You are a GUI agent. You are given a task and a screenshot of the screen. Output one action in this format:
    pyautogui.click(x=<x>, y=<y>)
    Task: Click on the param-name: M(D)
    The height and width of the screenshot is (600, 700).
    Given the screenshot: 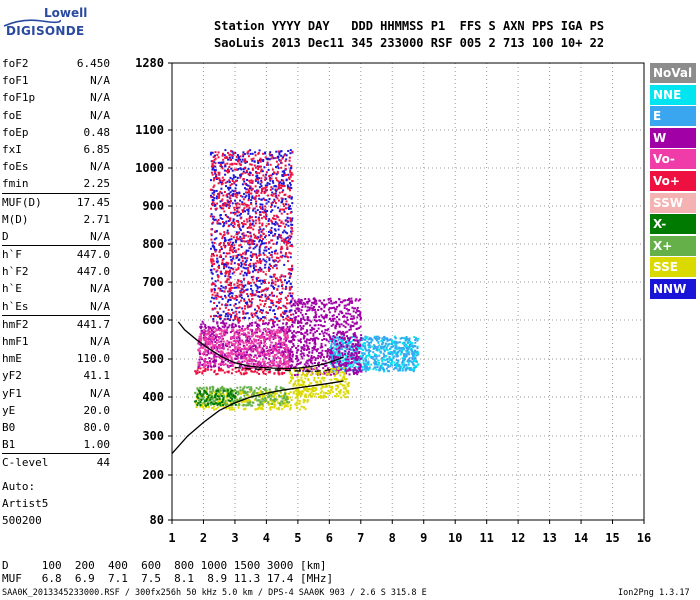 What is the action you would take?
    pyautogui.click(x=15, y=219)
    